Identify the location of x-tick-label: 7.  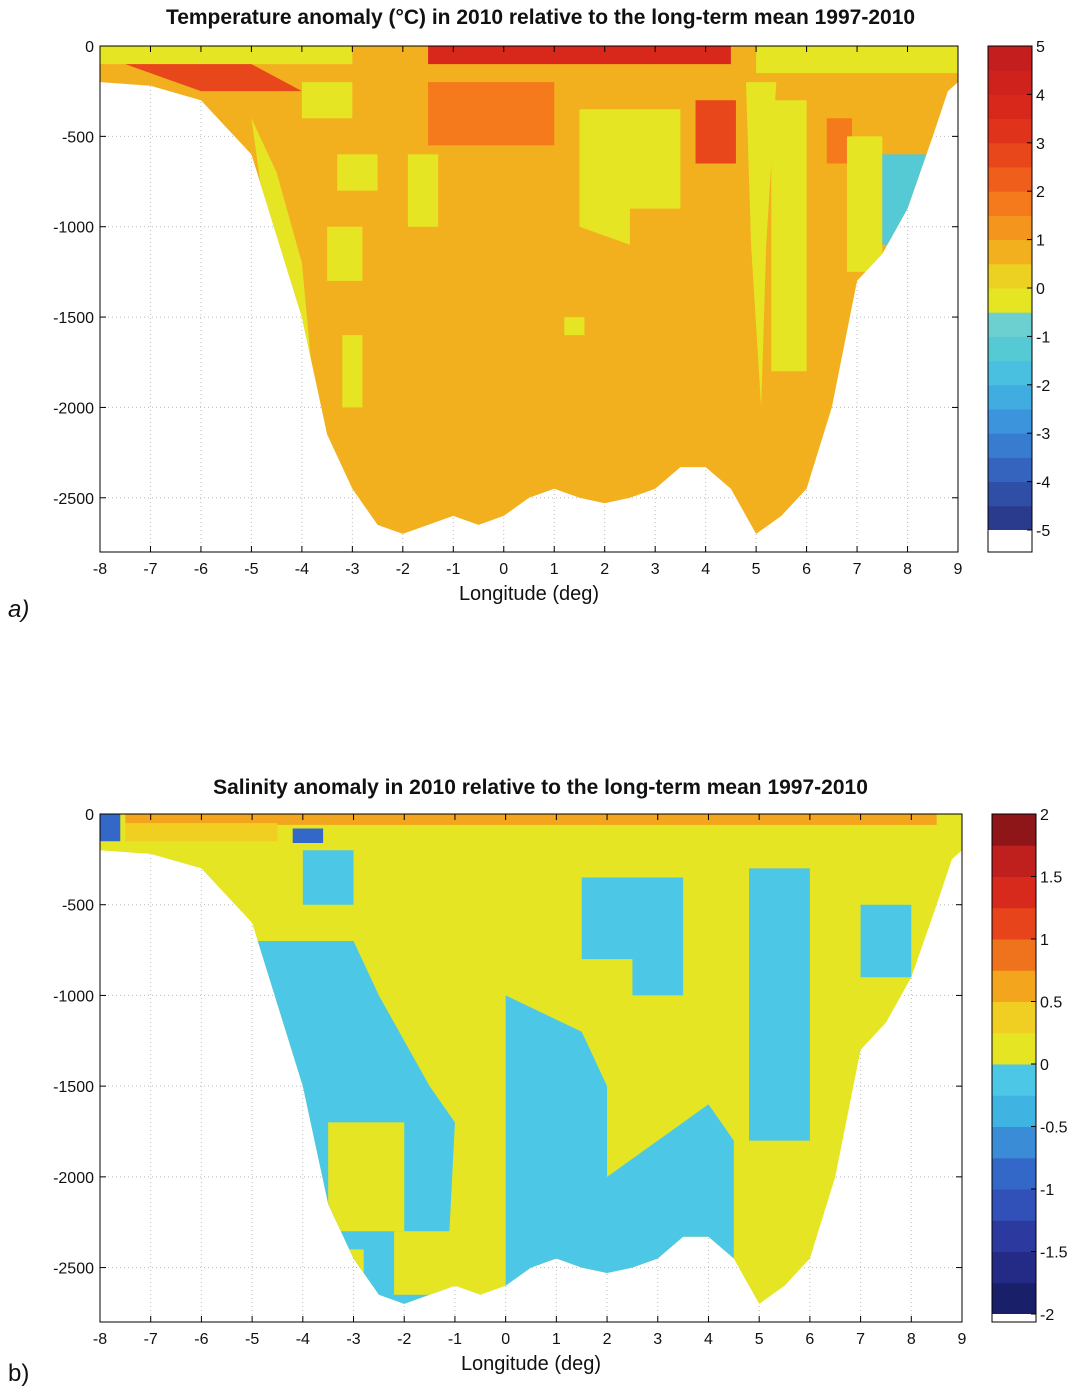
(860, 1339).